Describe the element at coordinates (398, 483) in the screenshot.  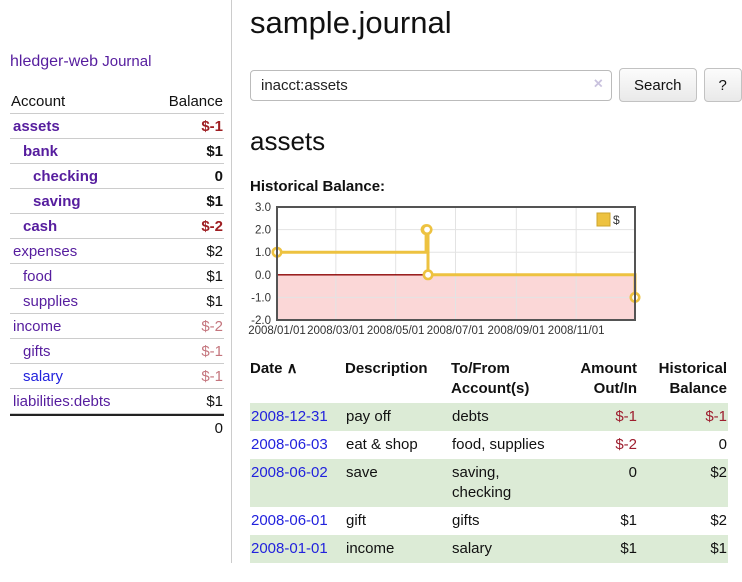
I see `transaction-description: save` at that location.